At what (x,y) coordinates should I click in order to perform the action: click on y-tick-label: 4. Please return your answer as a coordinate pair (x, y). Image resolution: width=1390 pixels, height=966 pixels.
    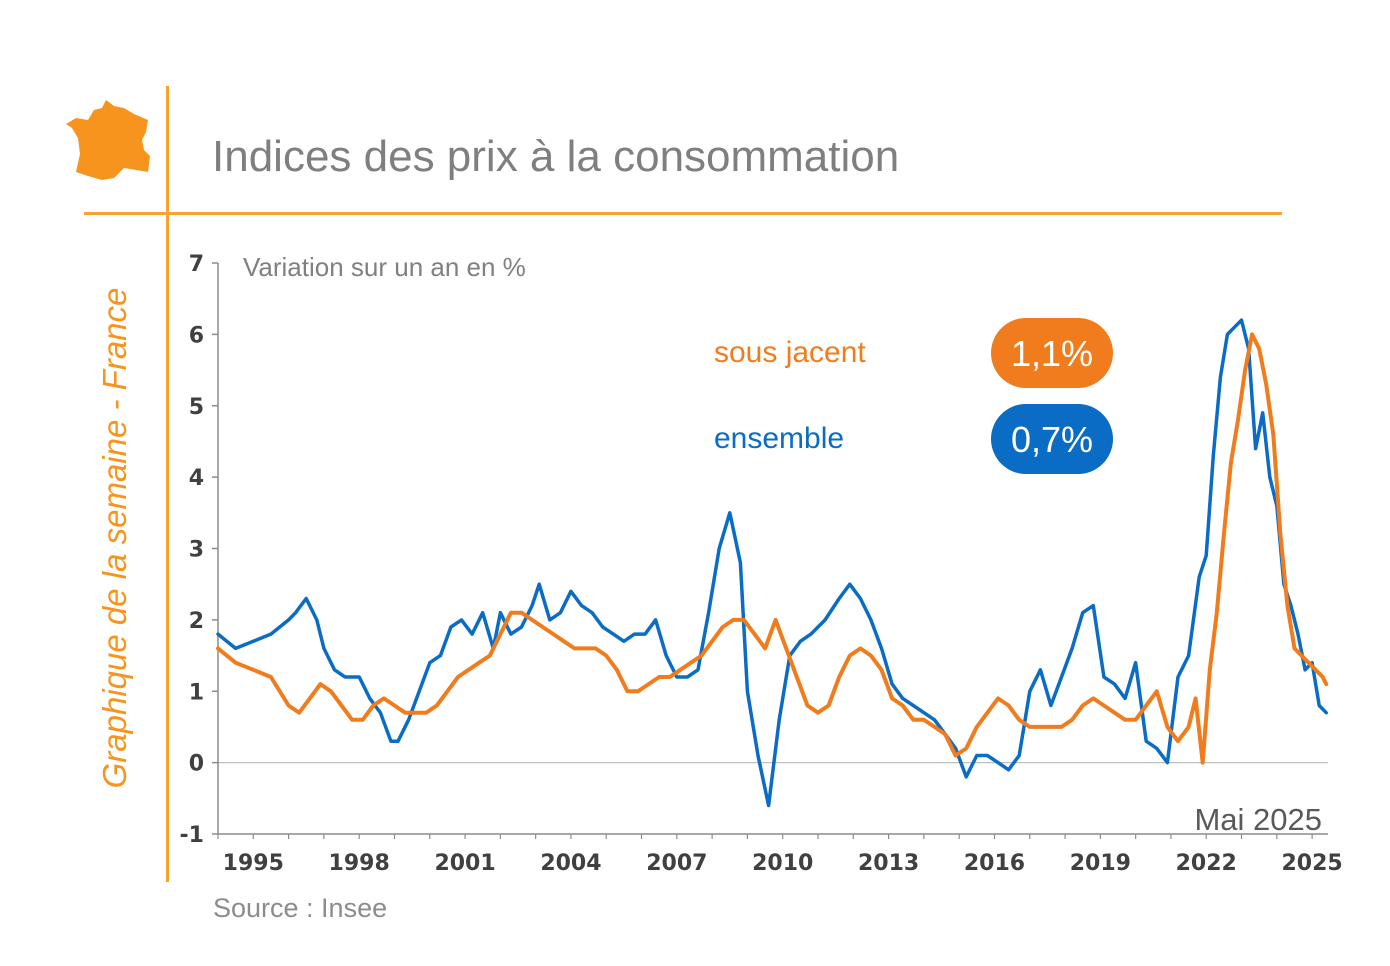
    Looking at the image, I should click on (196, 478).